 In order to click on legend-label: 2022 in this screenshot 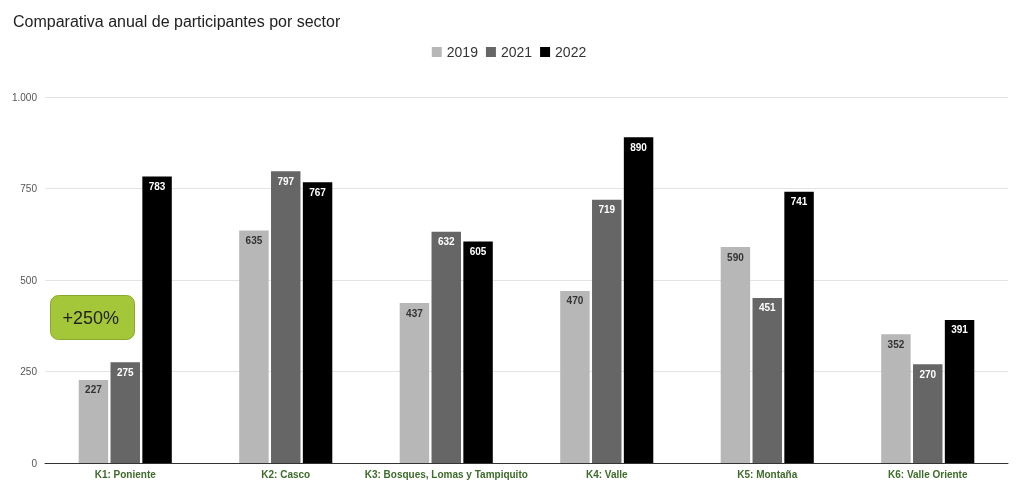, I will do `click(571, 52)`.